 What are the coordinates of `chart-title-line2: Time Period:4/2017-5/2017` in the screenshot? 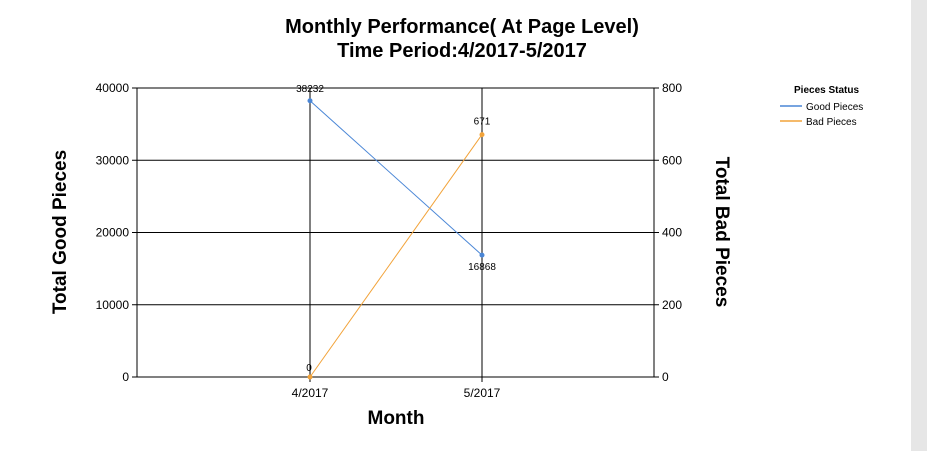 It's located at (462, 51).